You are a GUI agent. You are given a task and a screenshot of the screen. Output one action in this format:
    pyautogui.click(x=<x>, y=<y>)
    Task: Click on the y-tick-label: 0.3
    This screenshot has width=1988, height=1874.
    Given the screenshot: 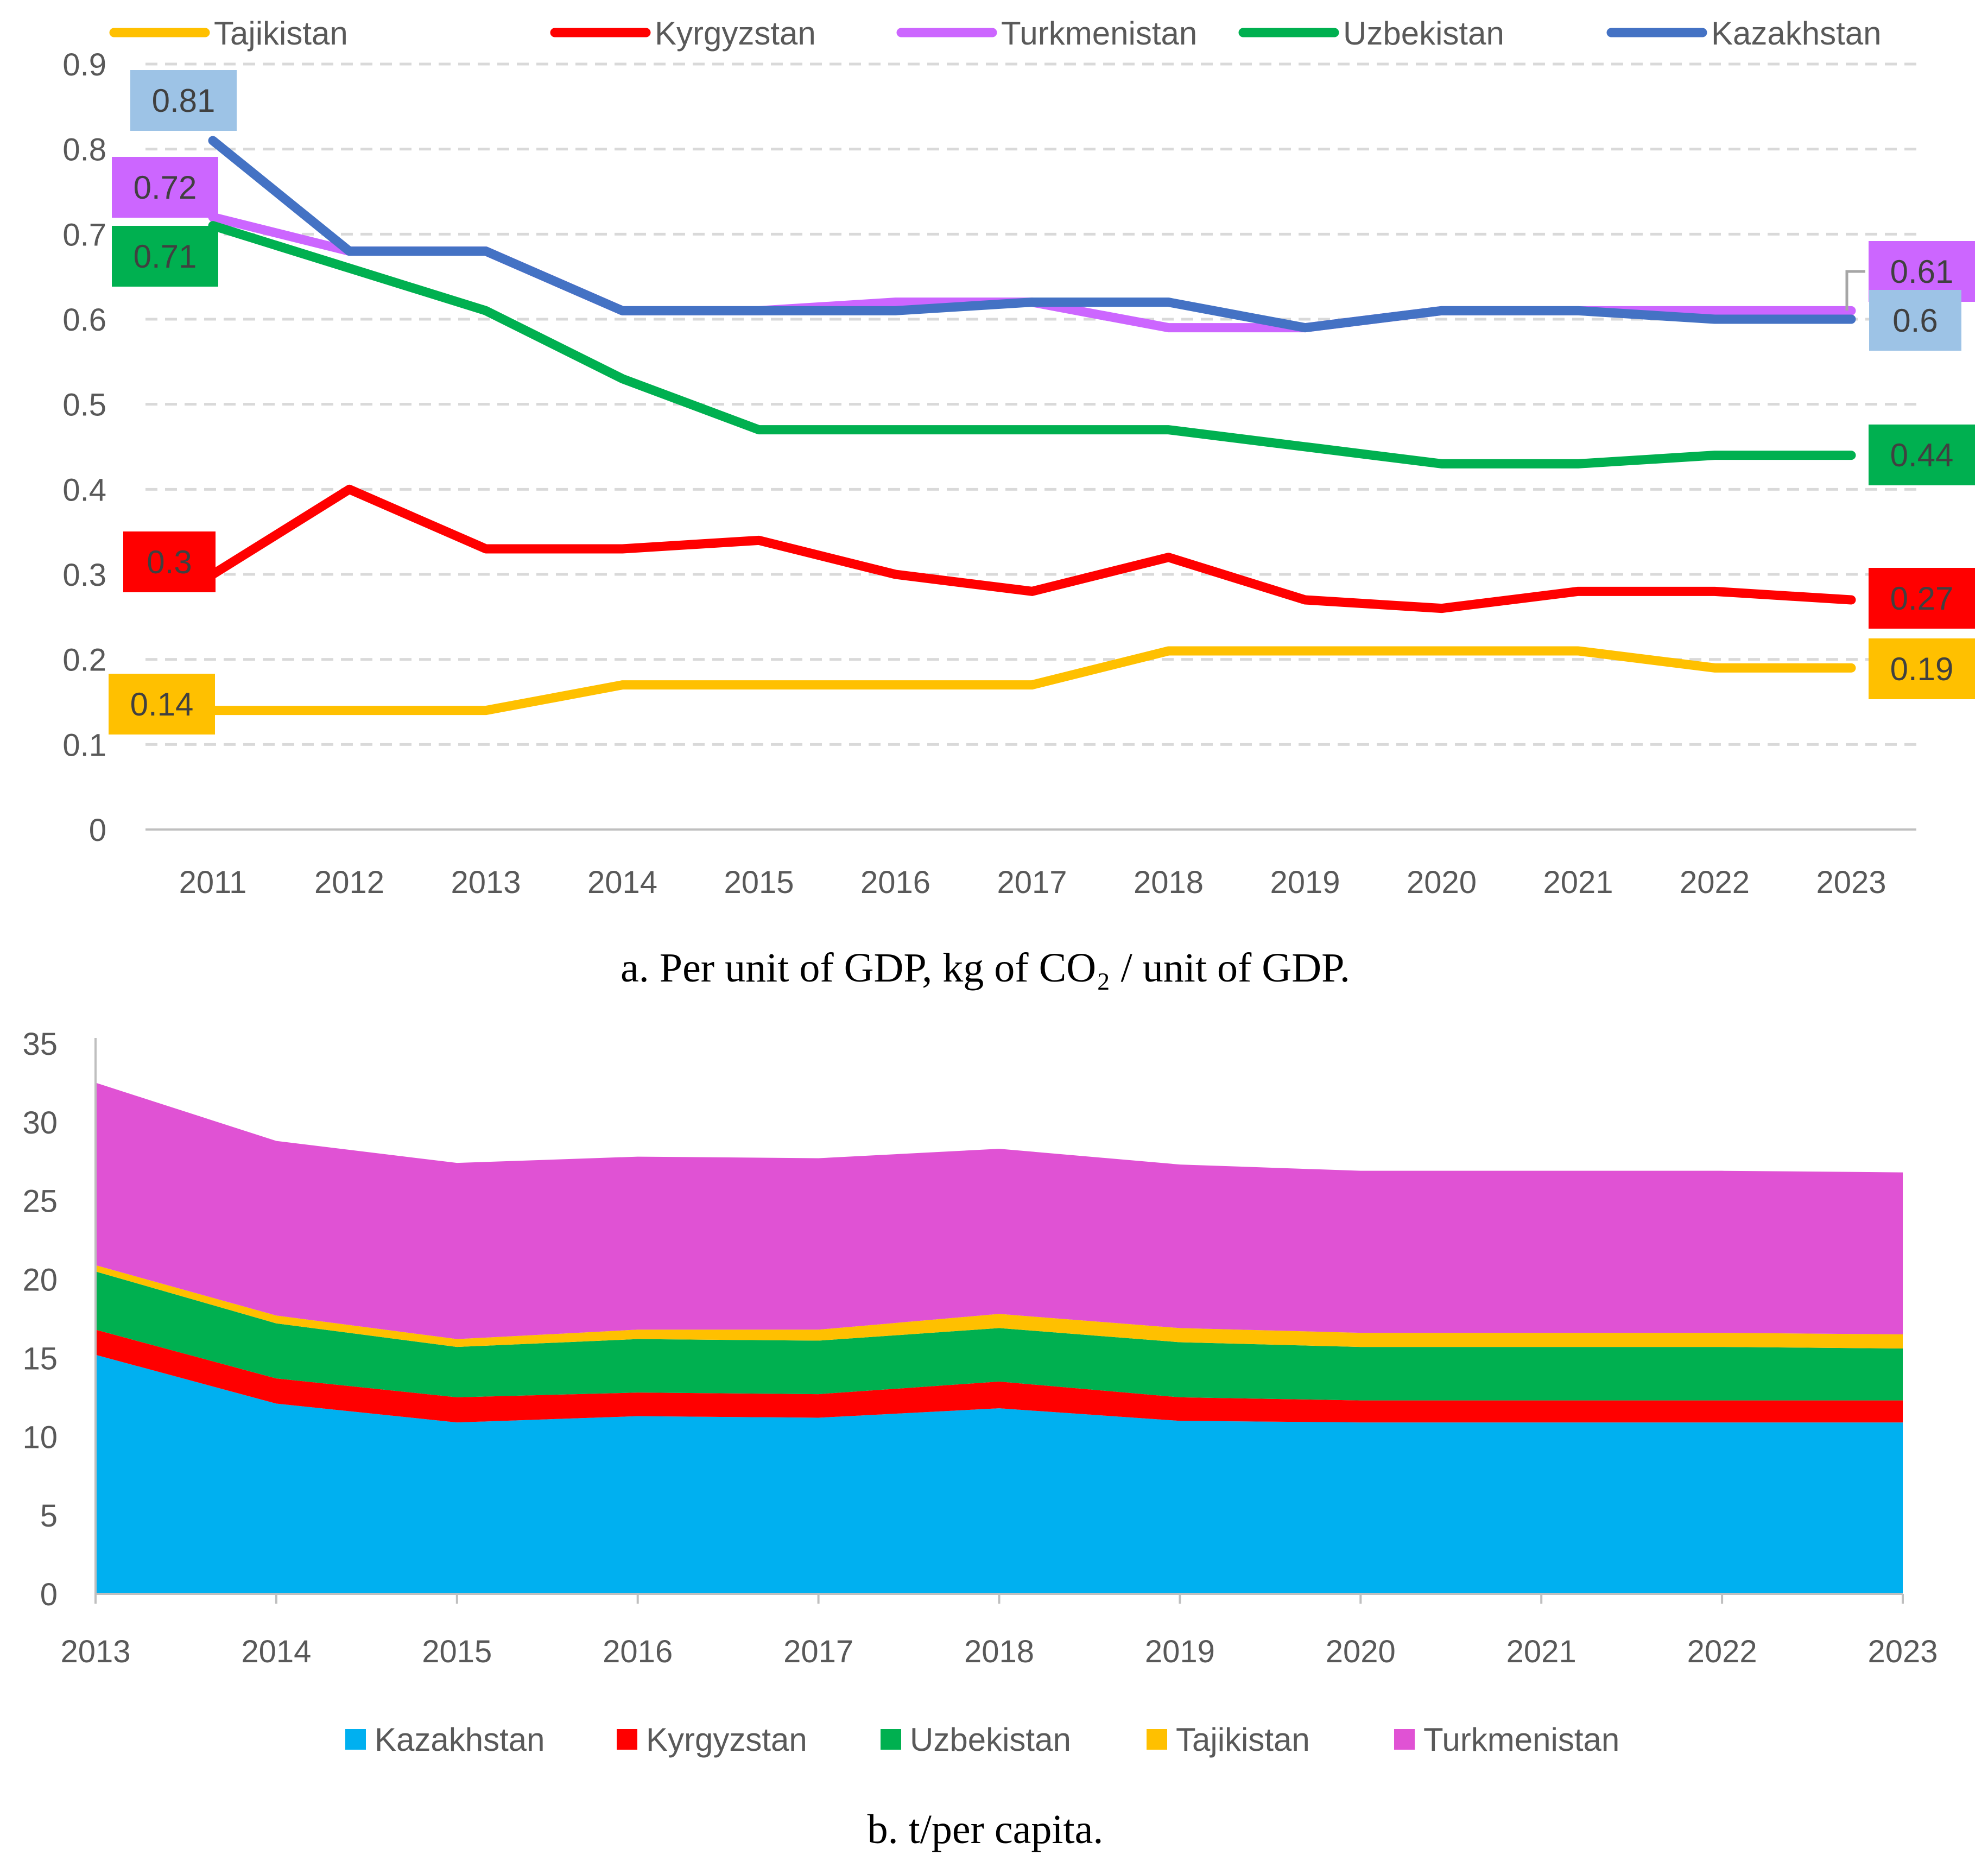 What is the action you would take?
    pyautogui.click(x=84, y=576)
    